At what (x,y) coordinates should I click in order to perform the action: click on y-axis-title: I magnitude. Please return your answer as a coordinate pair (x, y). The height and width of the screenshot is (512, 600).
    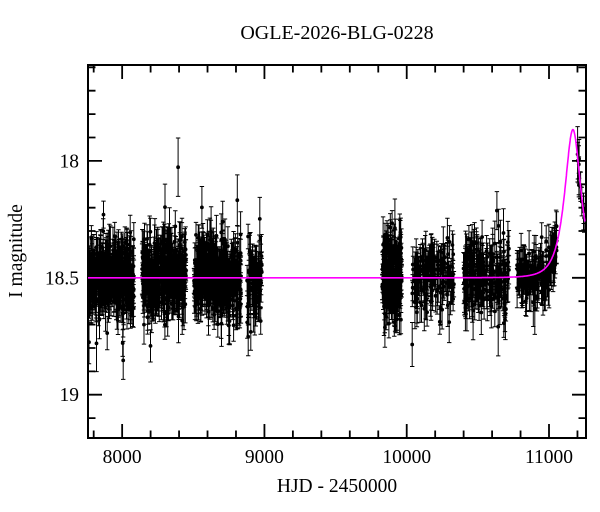
    Looking at the image, I should click on (16, 251).